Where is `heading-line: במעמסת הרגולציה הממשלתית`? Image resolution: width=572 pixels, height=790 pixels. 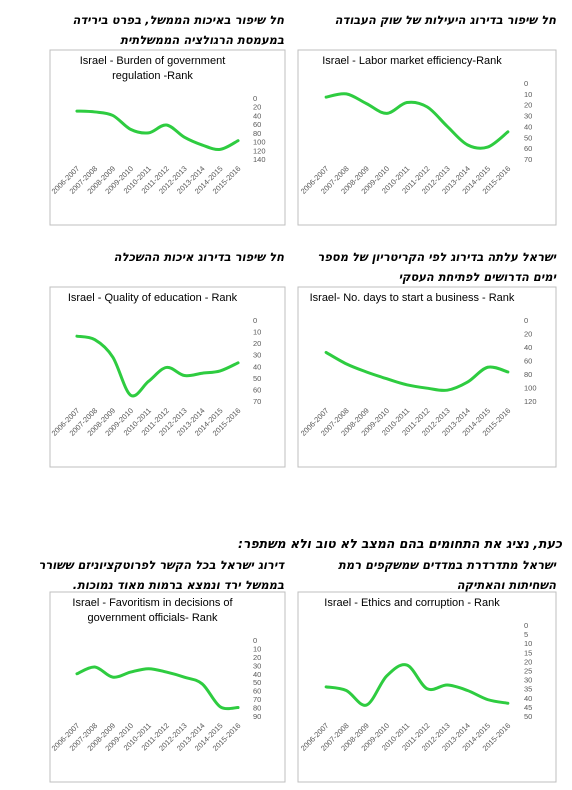
heading-line: במעמסת הרגולציה הממשלתית is located at coordinates (202, 40).